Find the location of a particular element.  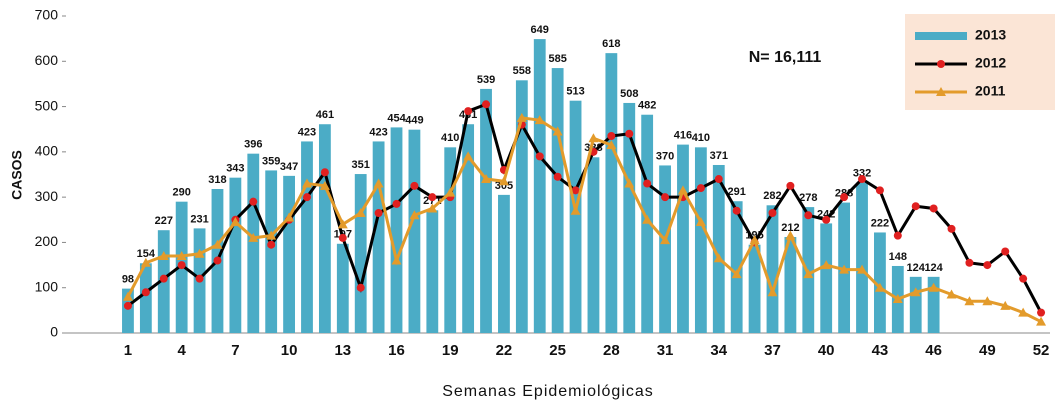

data-label: 290 is located at coordinates (181, 193).